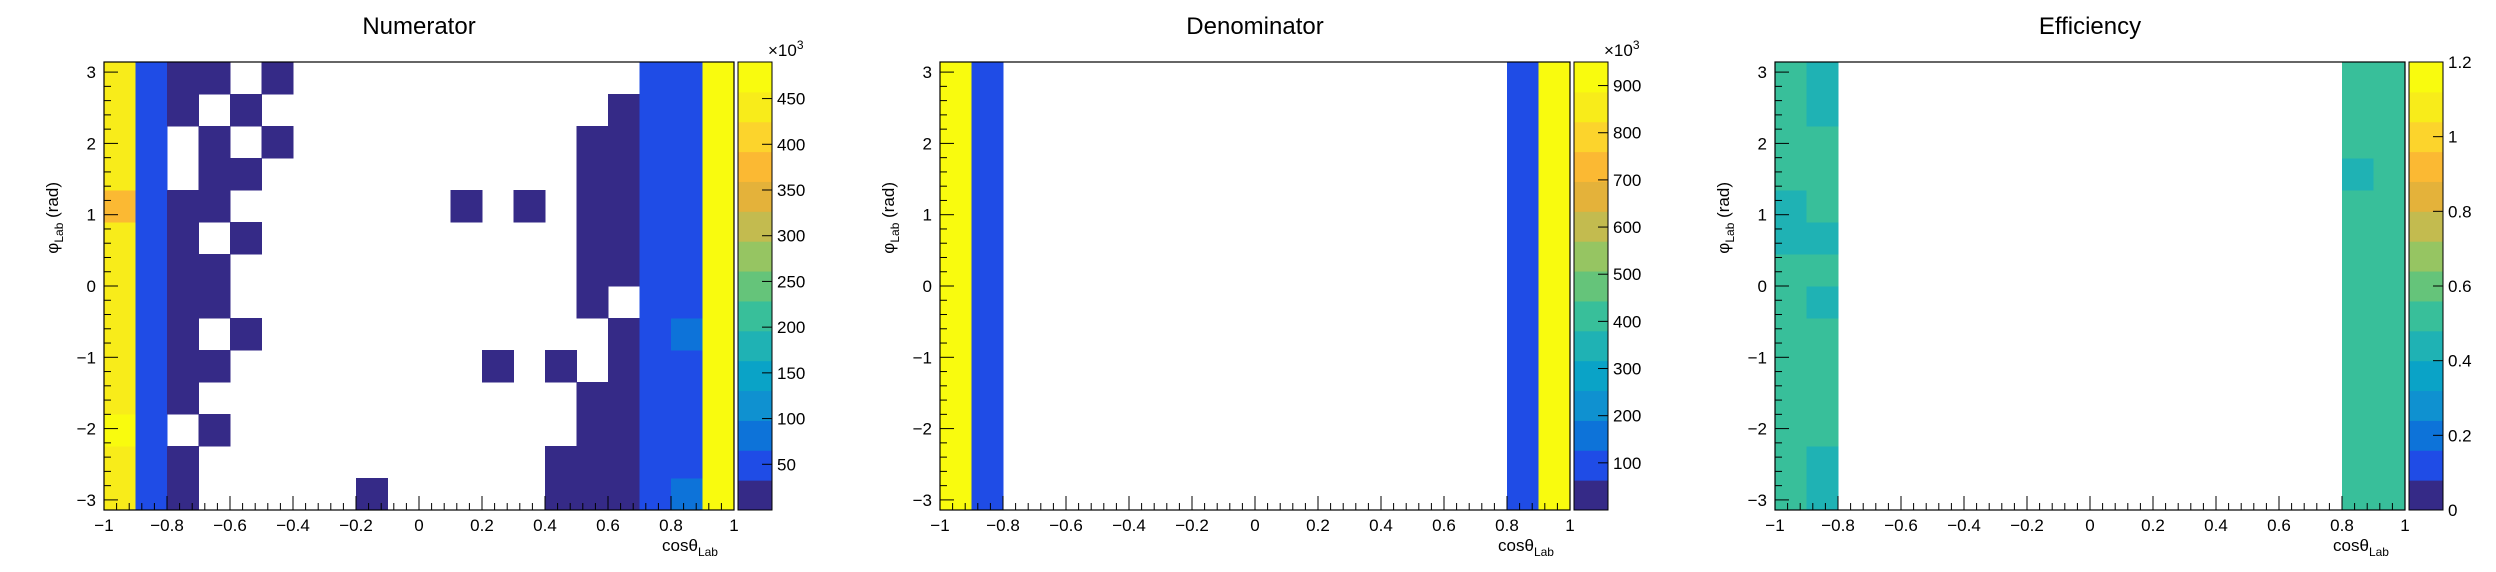 The image size is (2496, 572). What do you see at coordinates (927, 286) in the screenshot?
I see `y-tick-label: 0` at bounding box center [927, 286].